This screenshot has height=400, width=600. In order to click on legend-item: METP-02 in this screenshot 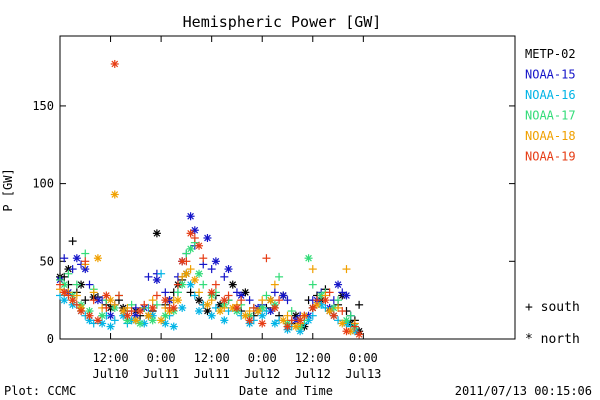, I will do `click(550, 54)`.